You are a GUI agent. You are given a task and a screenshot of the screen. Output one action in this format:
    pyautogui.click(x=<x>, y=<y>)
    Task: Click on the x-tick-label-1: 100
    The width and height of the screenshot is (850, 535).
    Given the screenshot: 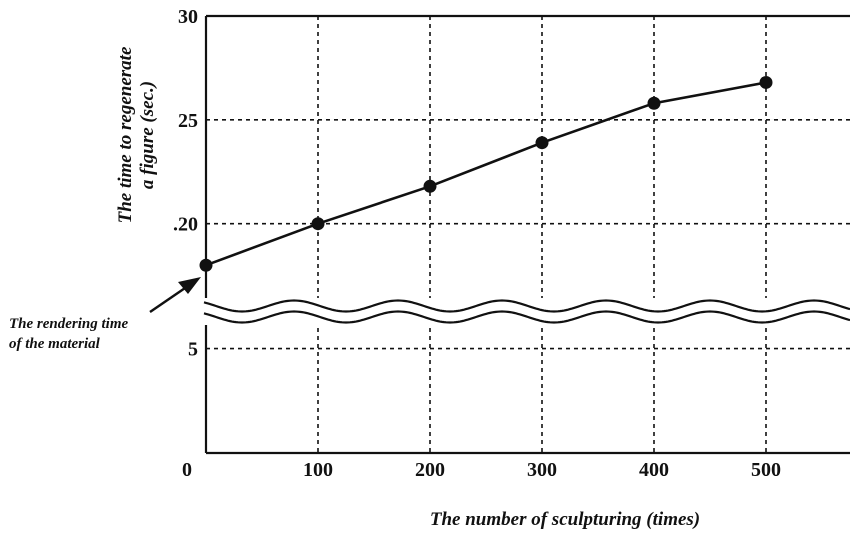 What is the action you would take?
    pyautogui.click(x=318, y=470)
    